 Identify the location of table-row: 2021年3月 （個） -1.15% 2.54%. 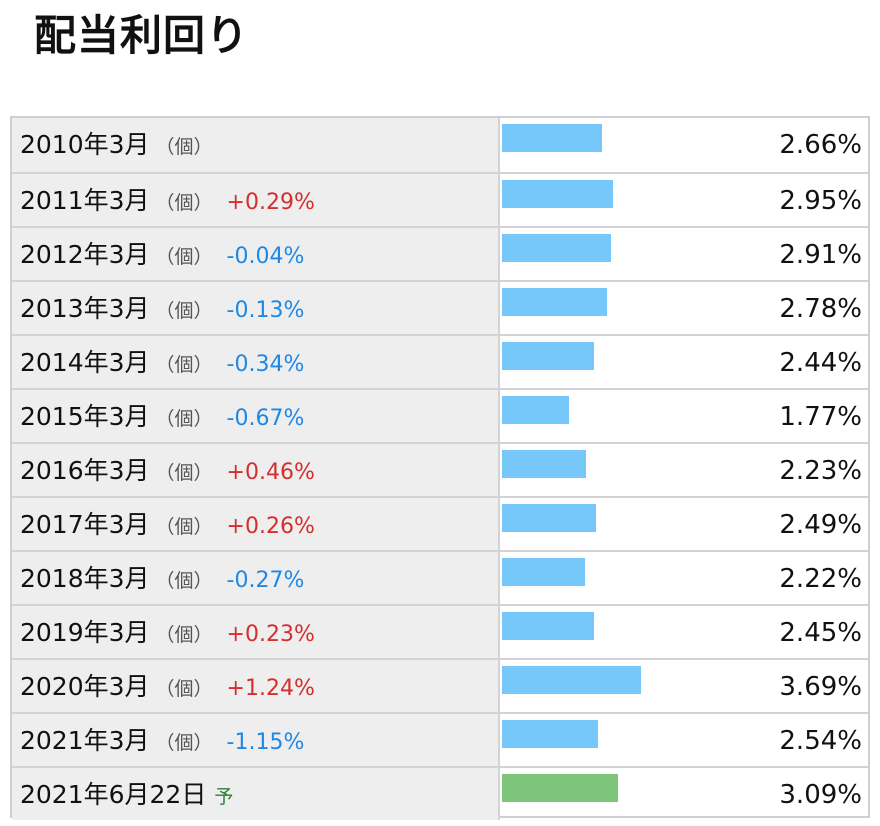
(440, 739).